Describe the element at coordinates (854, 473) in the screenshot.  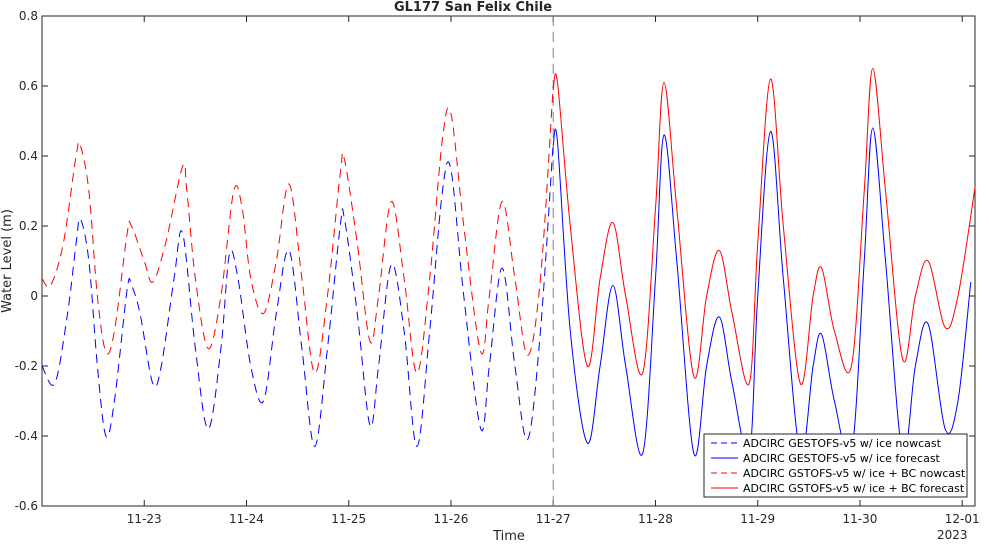
I see `legend-label: ADCIRC GSTOFS-v5 w/ ice + BC nowcast` at that location.